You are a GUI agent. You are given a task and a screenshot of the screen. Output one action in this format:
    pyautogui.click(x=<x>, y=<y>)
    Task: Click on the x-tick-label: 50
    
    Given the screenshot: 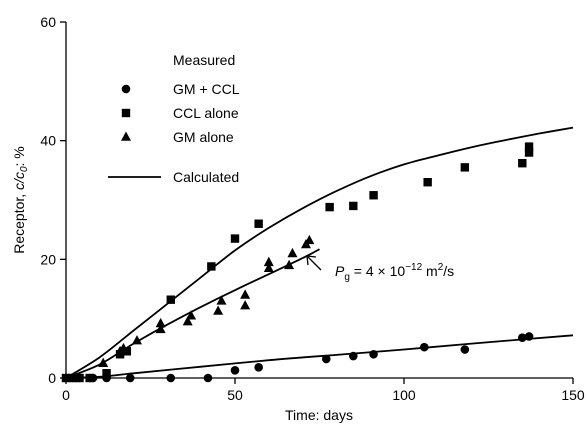 What is the action you would take?
    pyautogui.click(x=235, y=395)
    